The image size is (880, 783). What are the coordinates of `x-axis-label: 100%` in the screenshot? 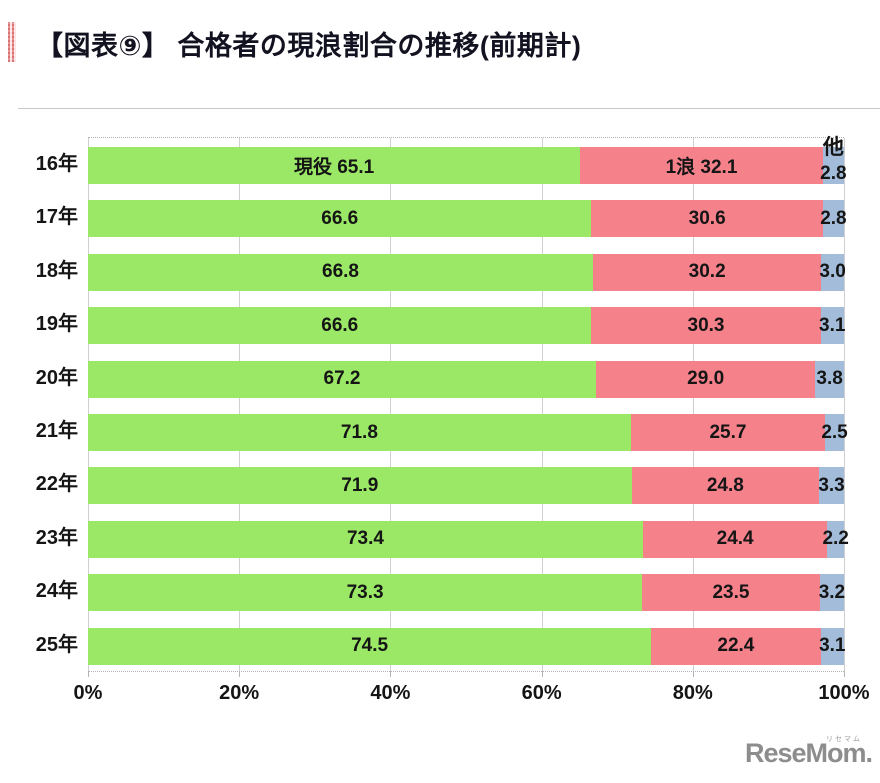 It's located at (844, 693).